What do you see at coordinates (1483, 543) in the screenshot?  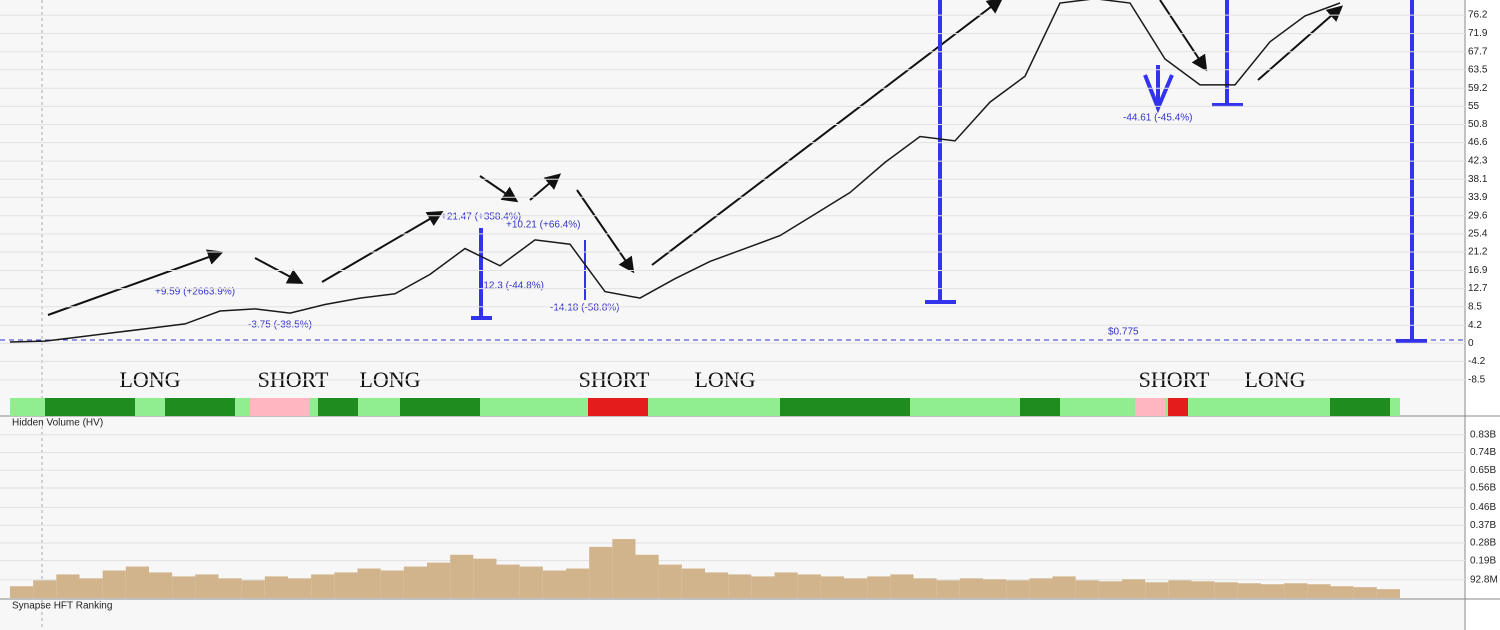 I see `y-tick-label: 0.28B` at bounding box center [1483, 543].